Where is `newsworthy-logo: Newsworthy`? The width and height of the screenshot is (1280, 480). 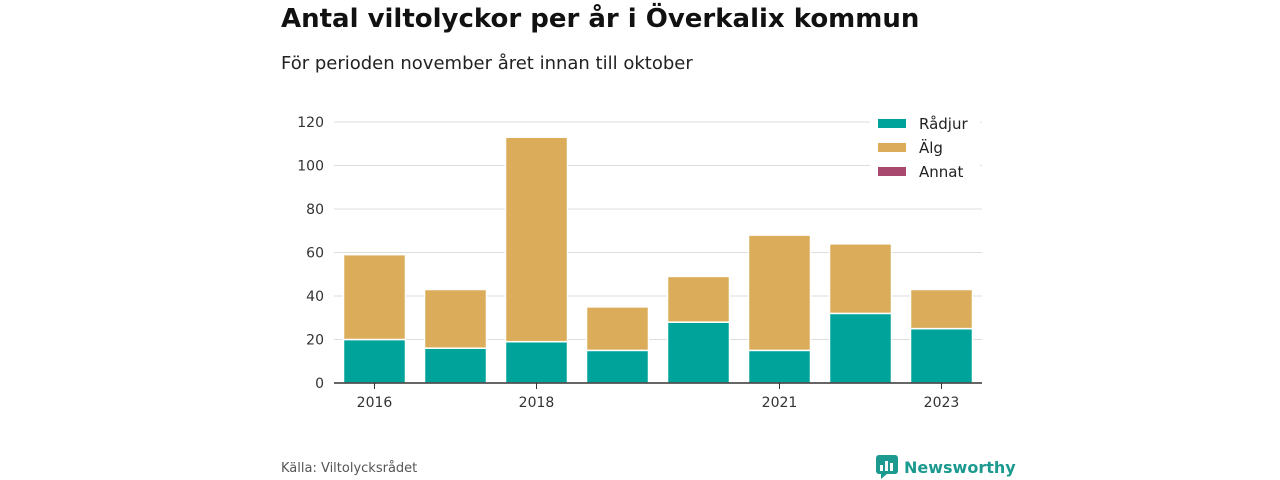
newsworthy-logo: Newsworthy is located at coordinates (946, 467).